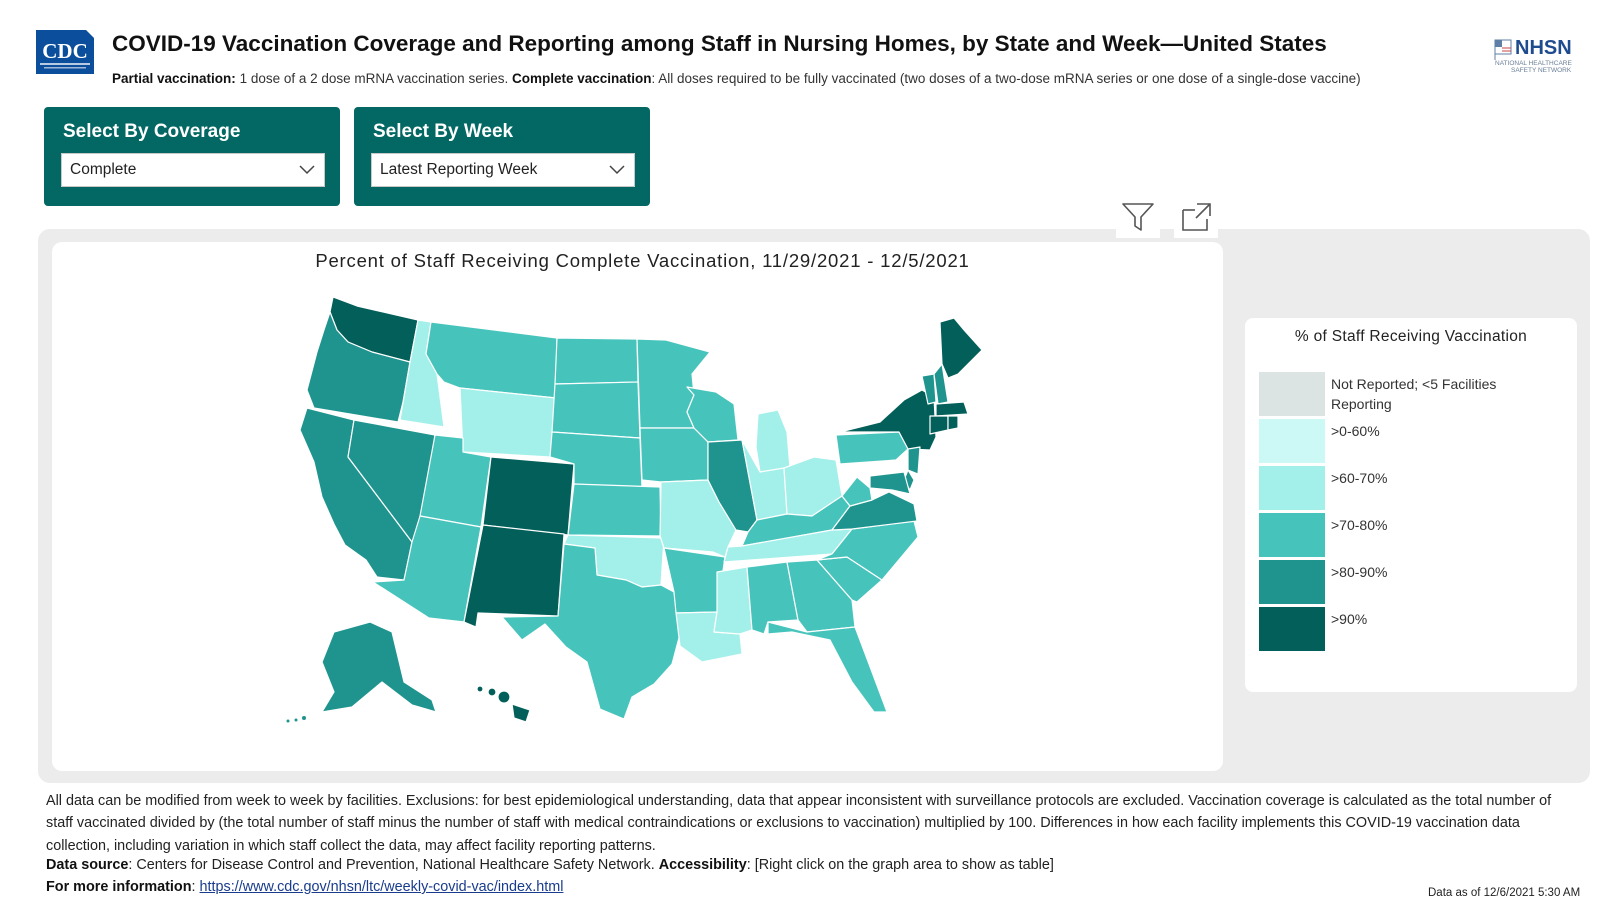  I want to click on coverage-slicer-title: Select By Coverage, so click(152, 131).